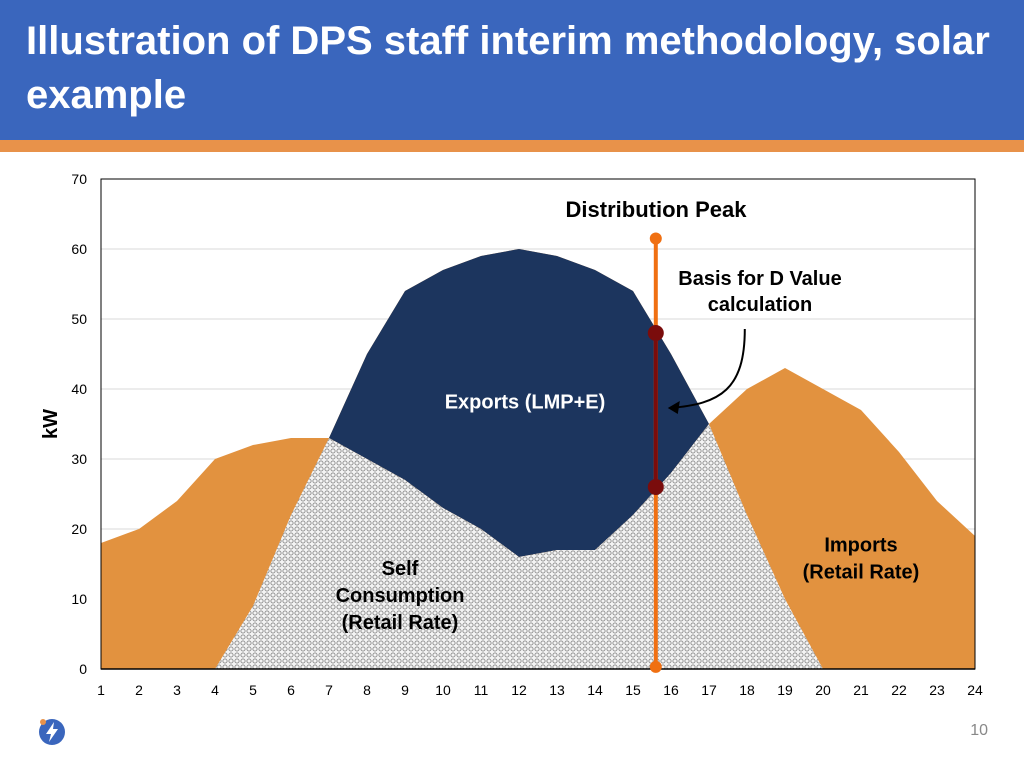 Image resolution: width=1024 pixels, height=768 pixels. I want to click on x-tick-label: 10, so click(443, 690).